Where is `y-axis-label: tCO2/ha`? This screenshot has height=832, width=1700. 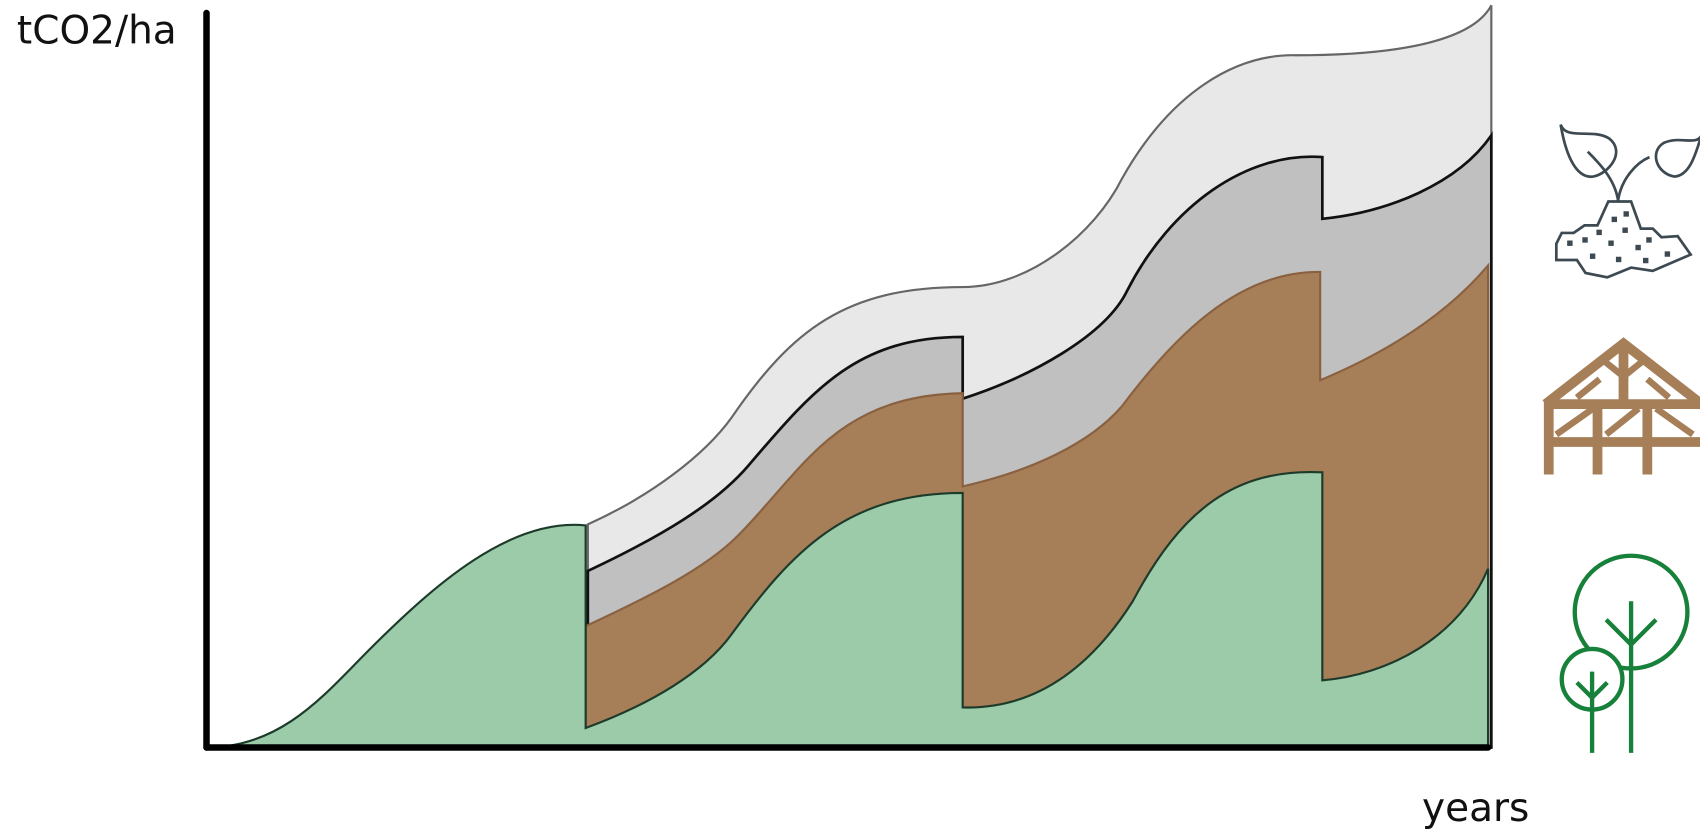
y-axis-label: tCO2/ha is located at coordinates (97, 30).